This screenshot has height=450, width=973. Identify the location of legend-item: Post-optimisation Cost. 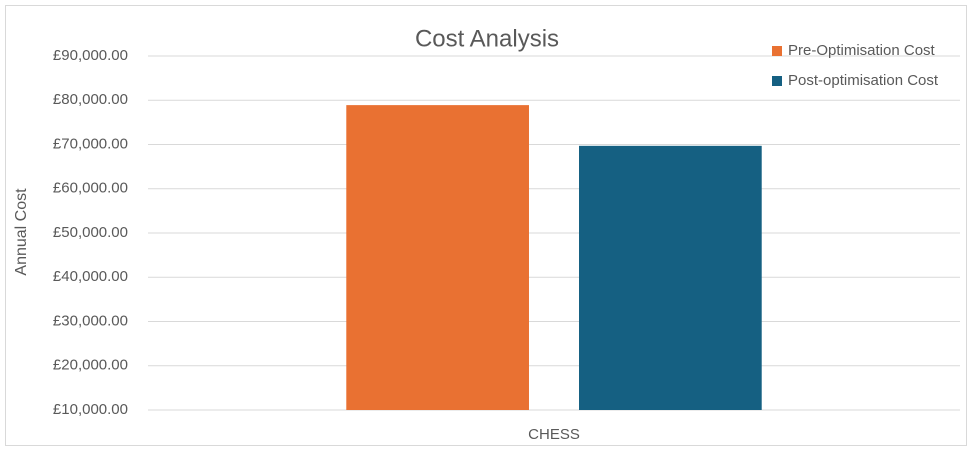
(860, 81).